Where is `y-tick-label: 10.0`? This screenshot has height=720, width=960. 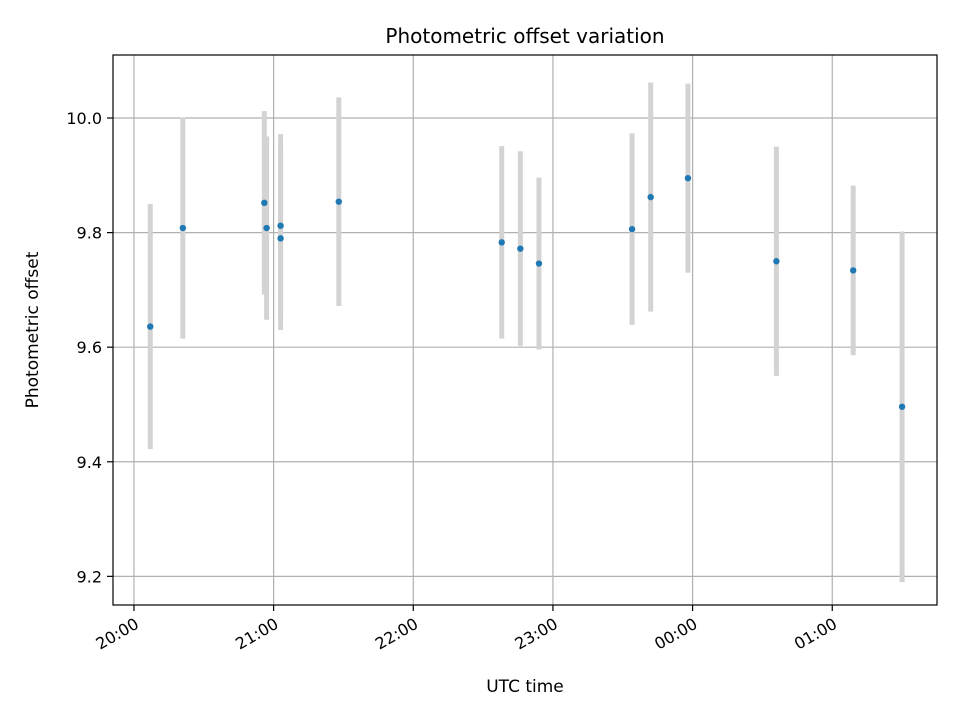 y-tick-label: 10.0 is located at coordinates (84, 118).